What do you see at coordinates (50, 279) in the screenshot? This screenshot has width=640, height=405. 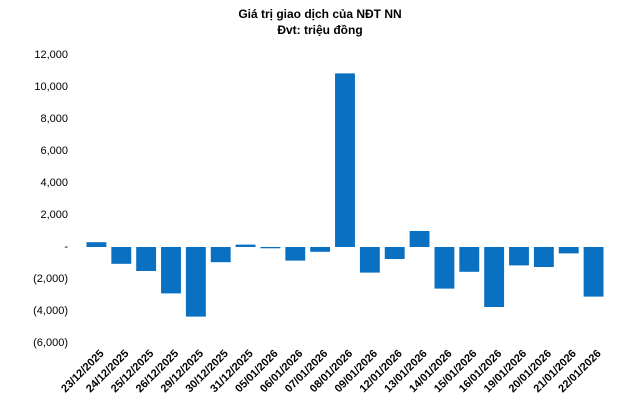 I see `y-tick-label: (2,000)` at bounding box center [50, 279].